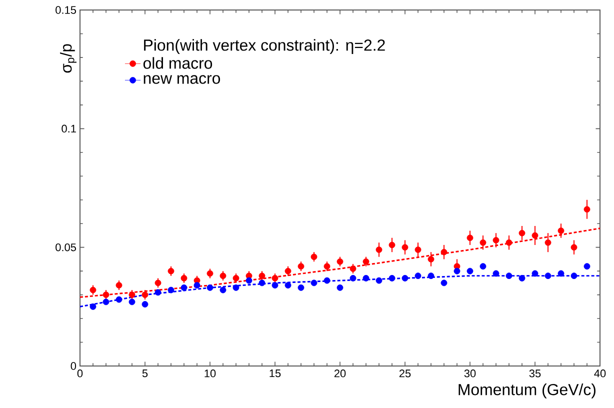 This screenshot has width=614, height=408. I want to click on legend-label: old macro, so click(177, 63).